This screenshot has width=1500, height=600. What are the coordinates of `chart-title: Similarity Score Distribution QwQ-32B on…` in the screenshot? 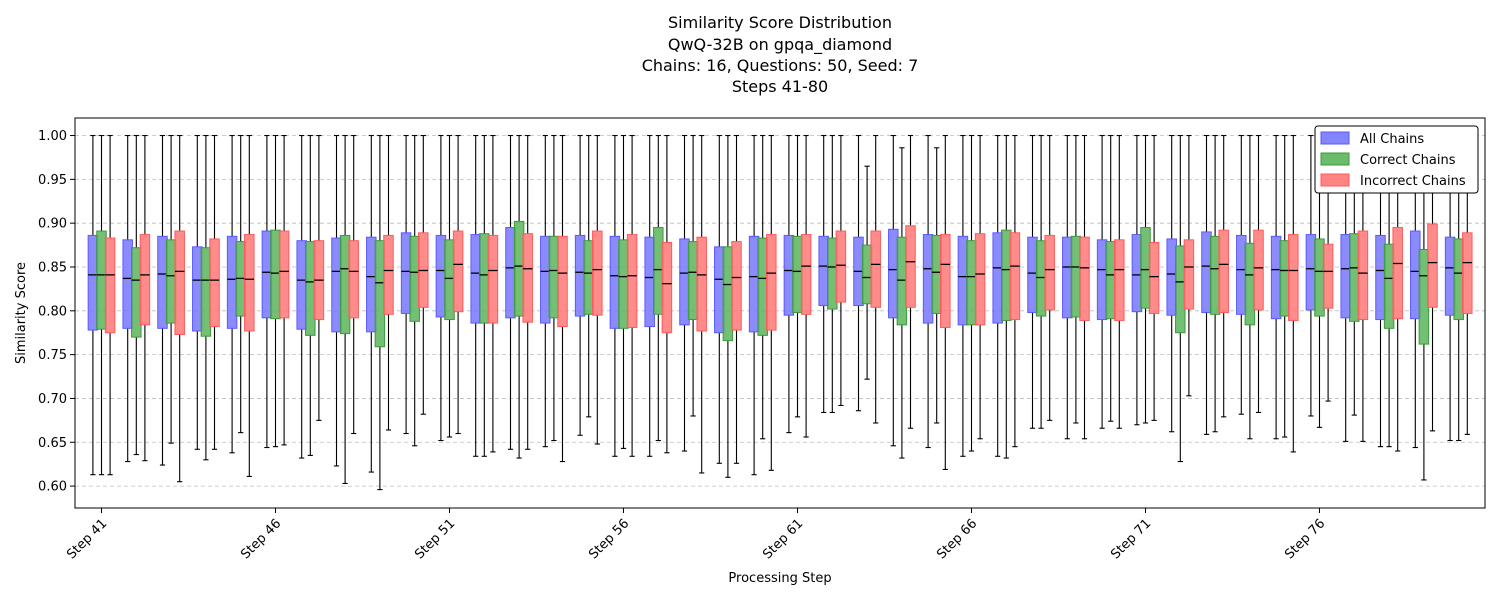 It's located at (780, 54).